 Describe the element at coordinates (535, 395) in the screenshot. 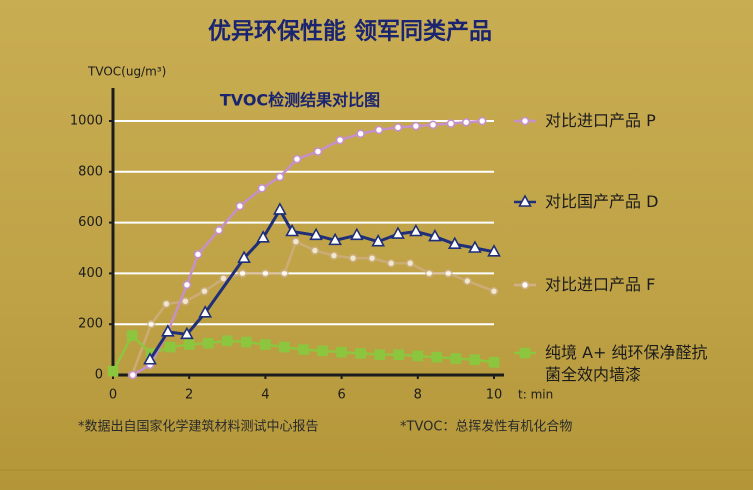

I see `x-axis-label: t: min` at that location.